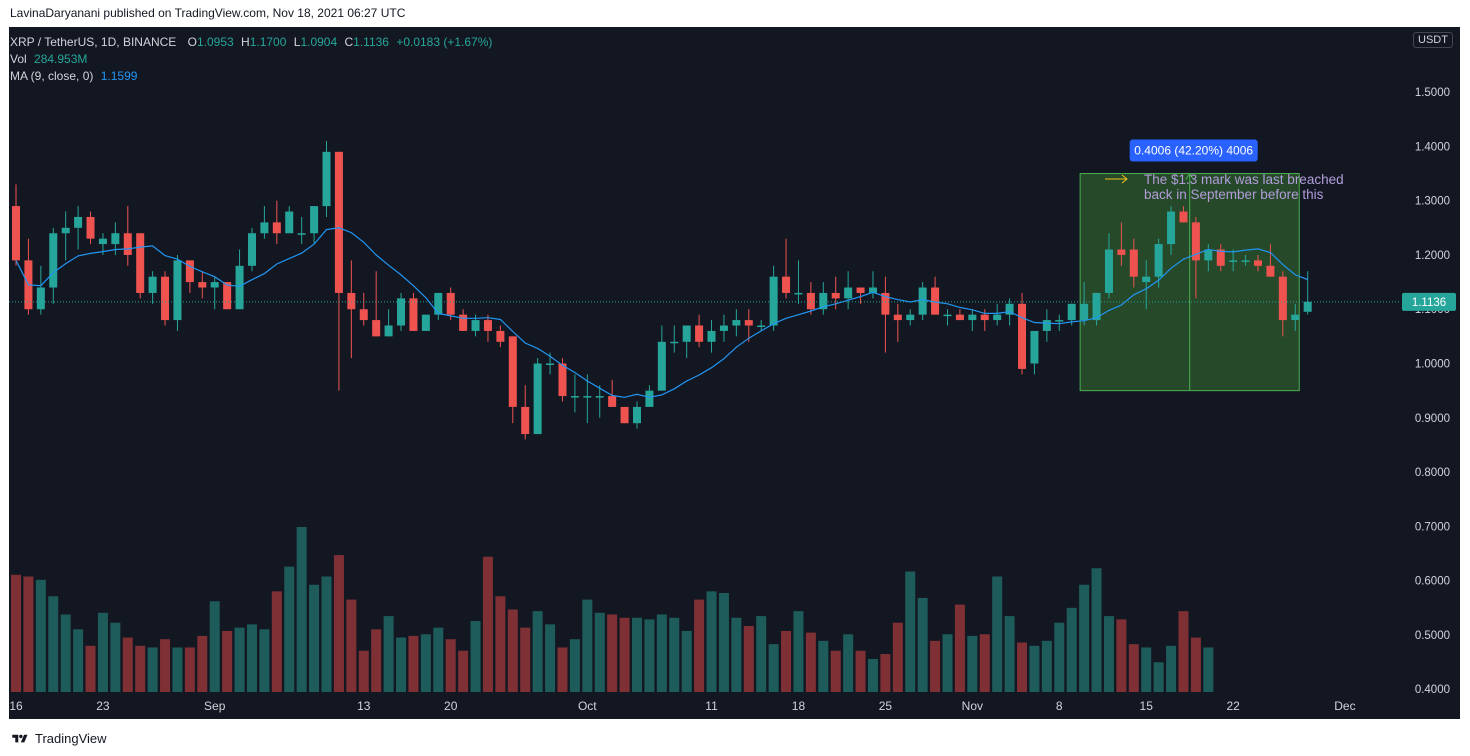 The height and width of the screenshot is (756, 1470). Describe the element at coordinates (245, 42) in the screenshot. I see `high-label: H` at that location.